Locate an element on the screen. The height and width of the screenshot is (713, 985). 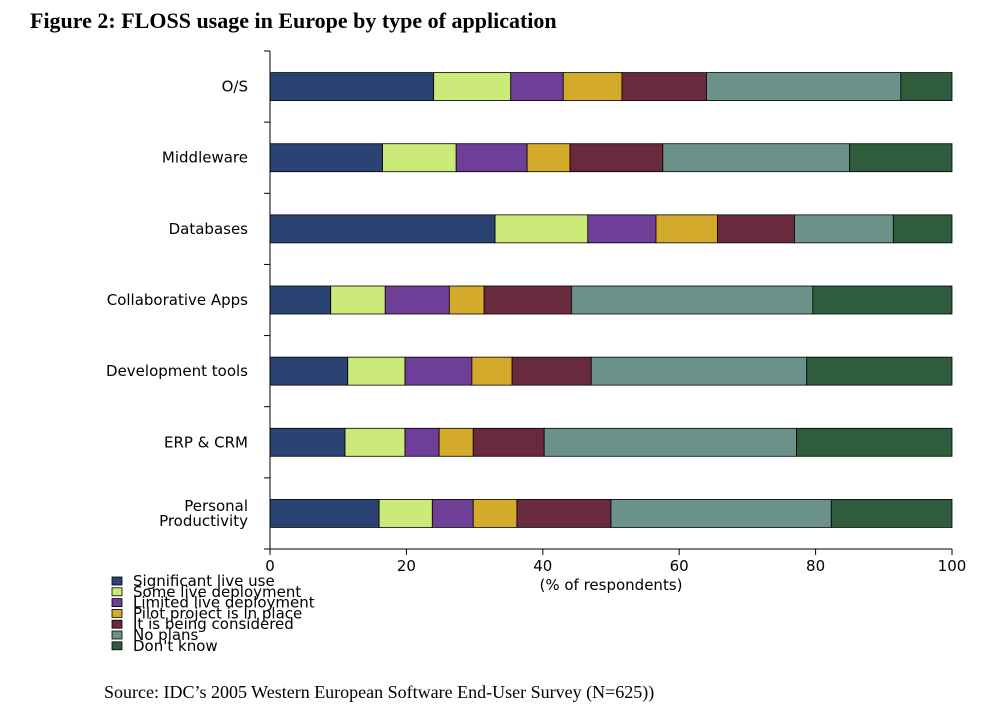
x-tick-label: 60 is located at coordinates (679, 566).